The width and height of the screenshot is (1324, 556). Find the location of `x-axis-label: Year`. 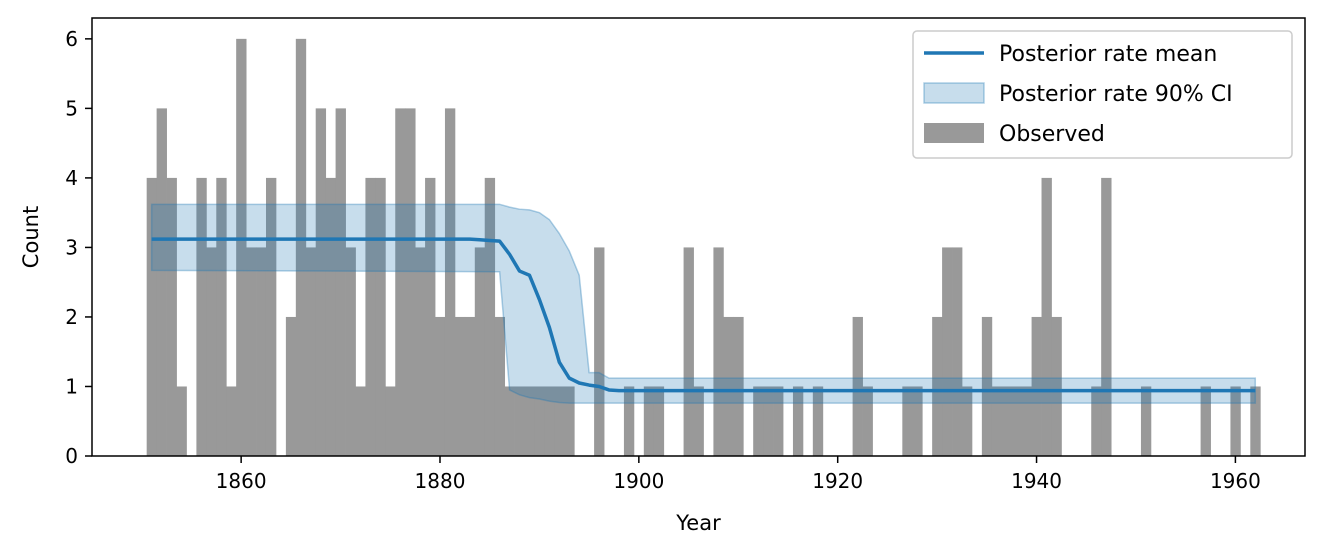

x-axis-label: Year is located at coordinates (698, 523).